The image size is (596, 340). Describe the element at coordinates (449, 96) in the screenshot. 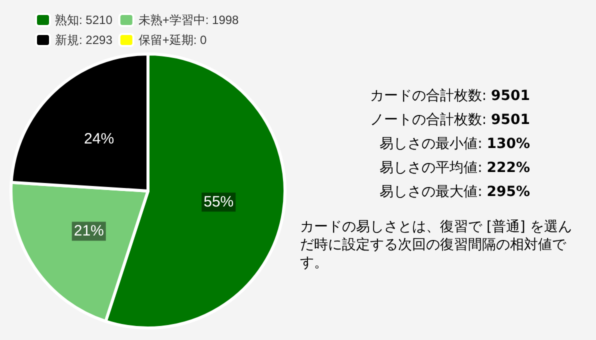

I see `text: カードの合計枚数: 9501` at that location.